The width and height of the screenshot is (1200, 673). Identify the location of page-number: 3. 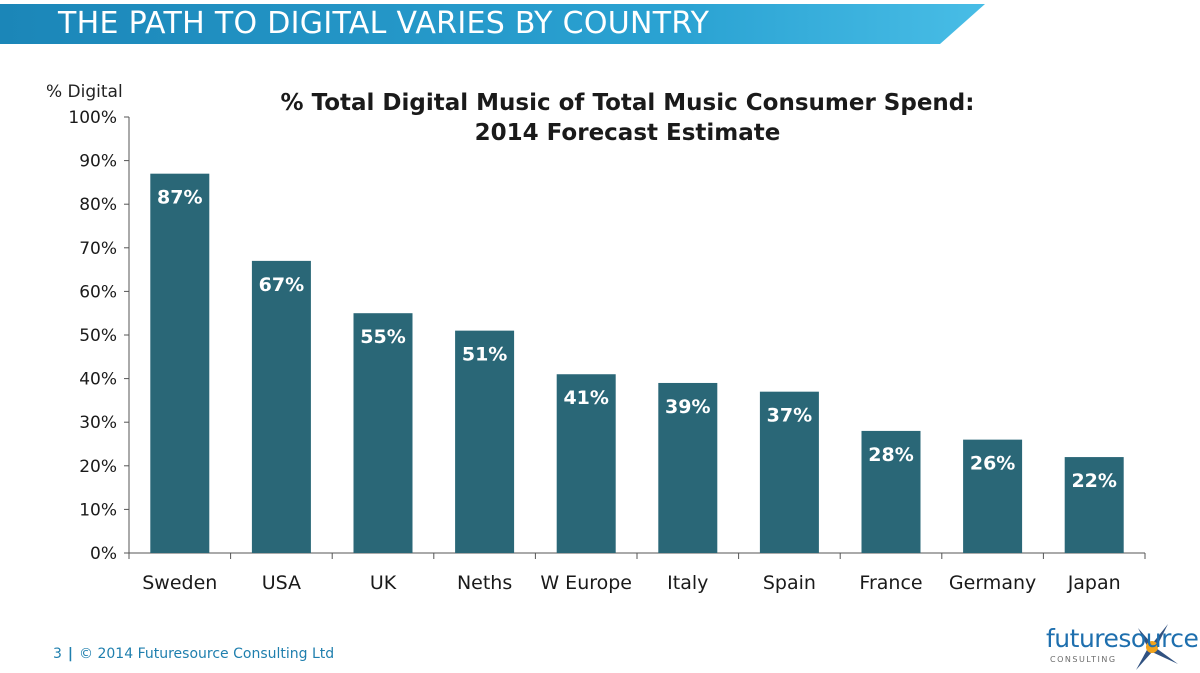
(57, 654).